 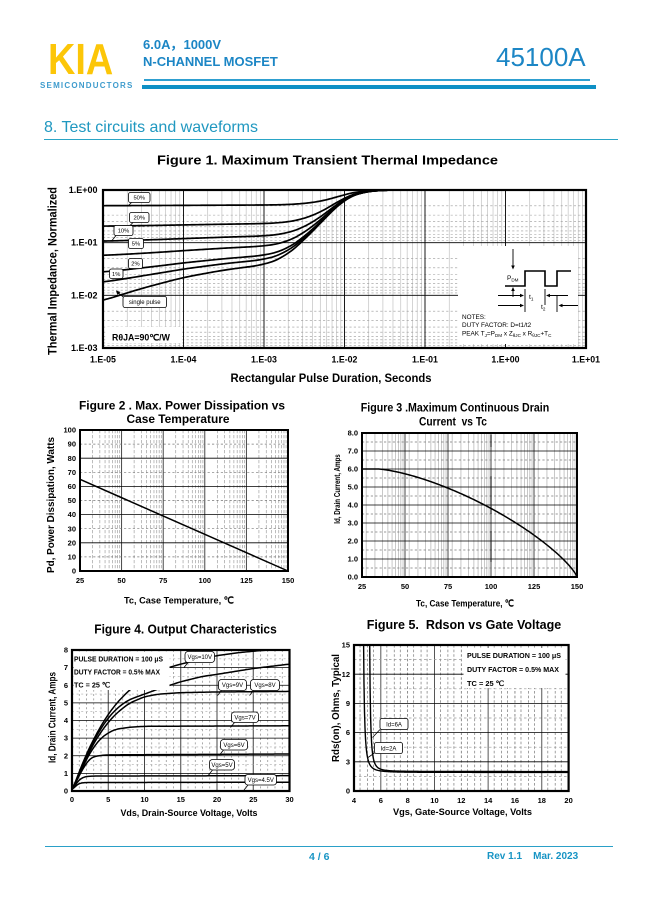 What do you see at coordinates (135, 265) in the screenshot?
I see `svg-text: 2%` at bounding box center [135, 265].